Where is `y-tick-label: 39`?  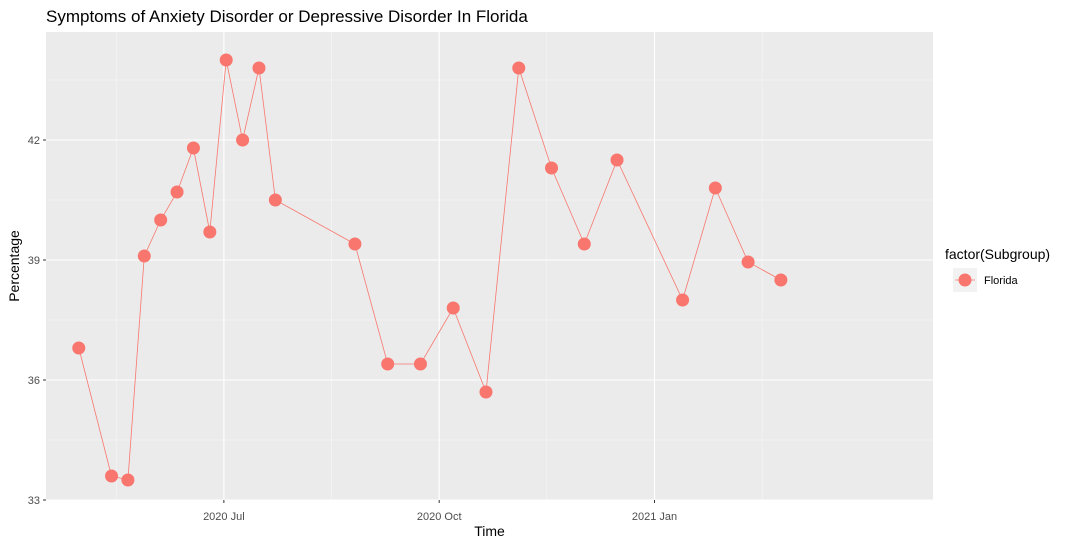 y-tick-label: 39 is located at coordinates (34, 261).